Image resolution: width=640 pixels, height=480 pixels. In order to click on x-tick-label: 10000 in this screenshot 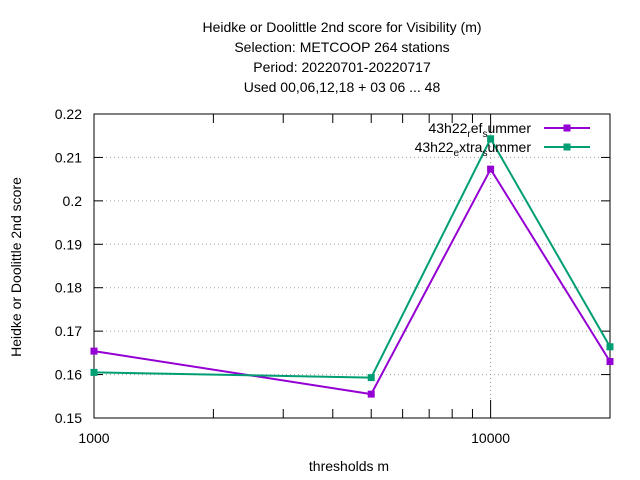, I will do `click(490, 438)`.